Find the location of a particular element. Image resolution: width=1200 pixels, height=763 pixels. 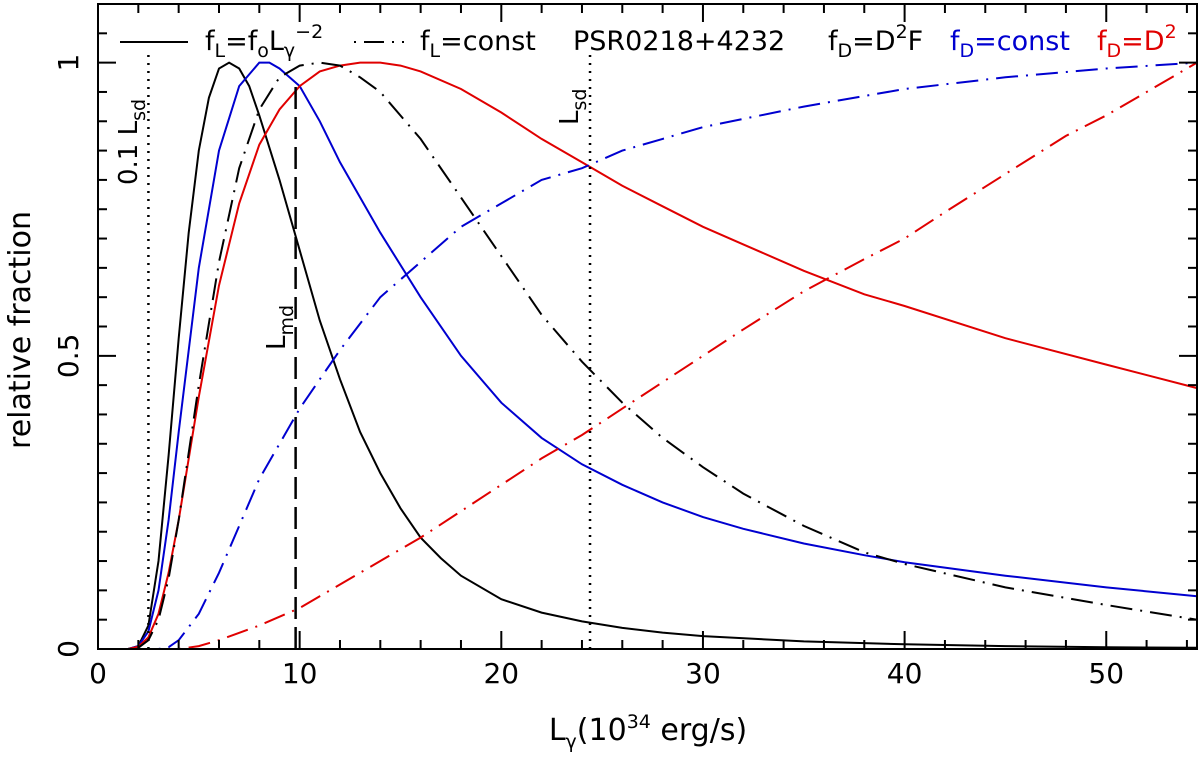

x-tick-label: 50 is located at coordinates (1106, 673).